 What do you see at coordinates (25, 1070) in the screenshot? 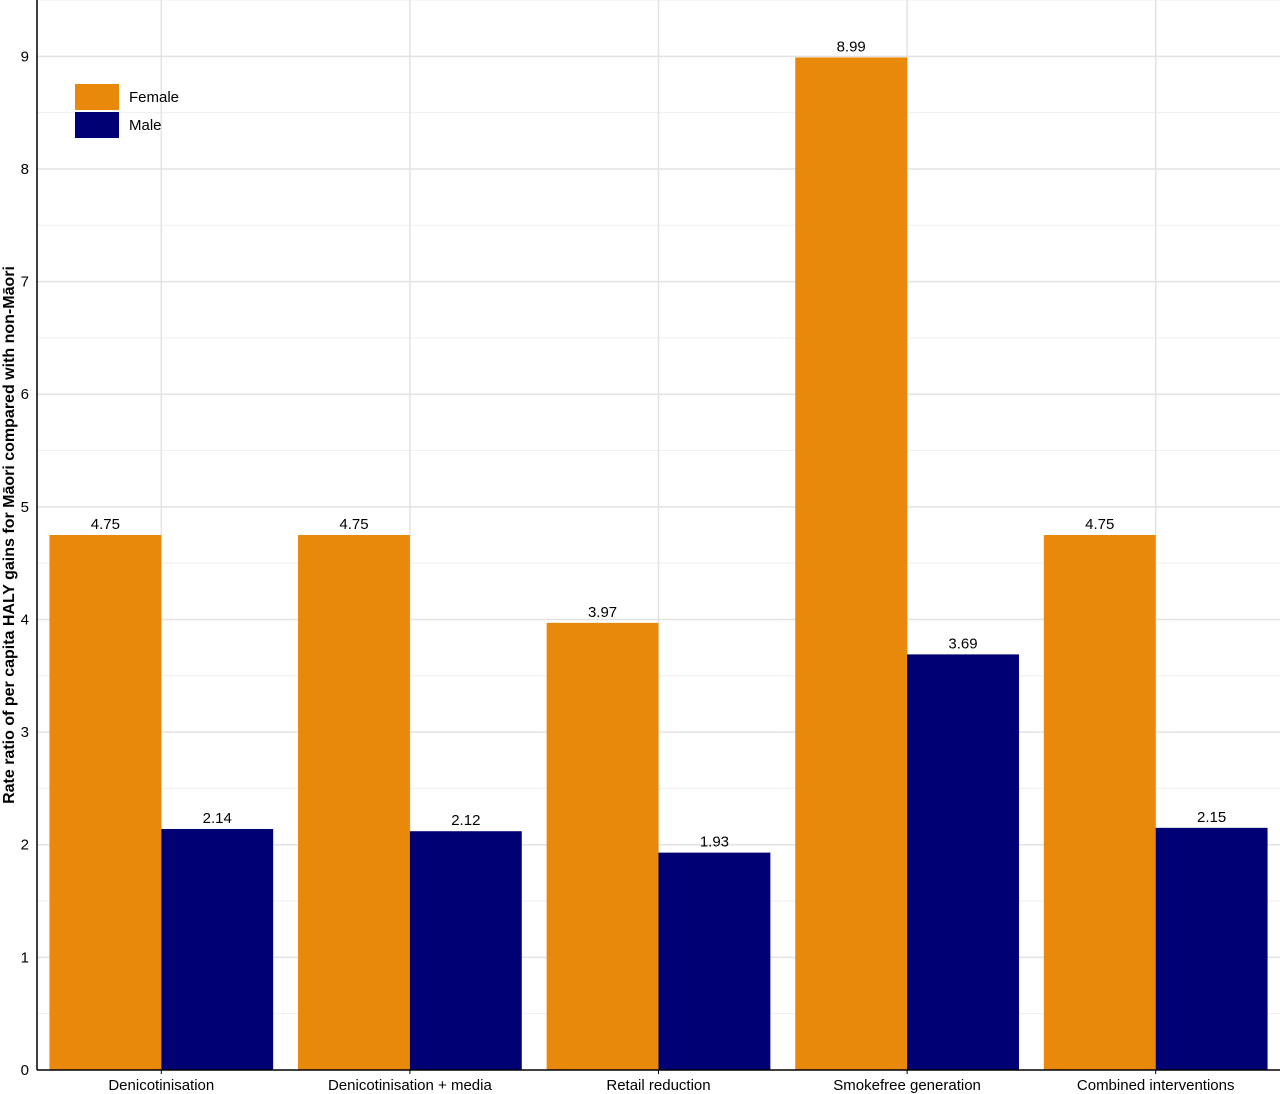
I see `y-tick-label: 0` at bounding box center [25, 1070].